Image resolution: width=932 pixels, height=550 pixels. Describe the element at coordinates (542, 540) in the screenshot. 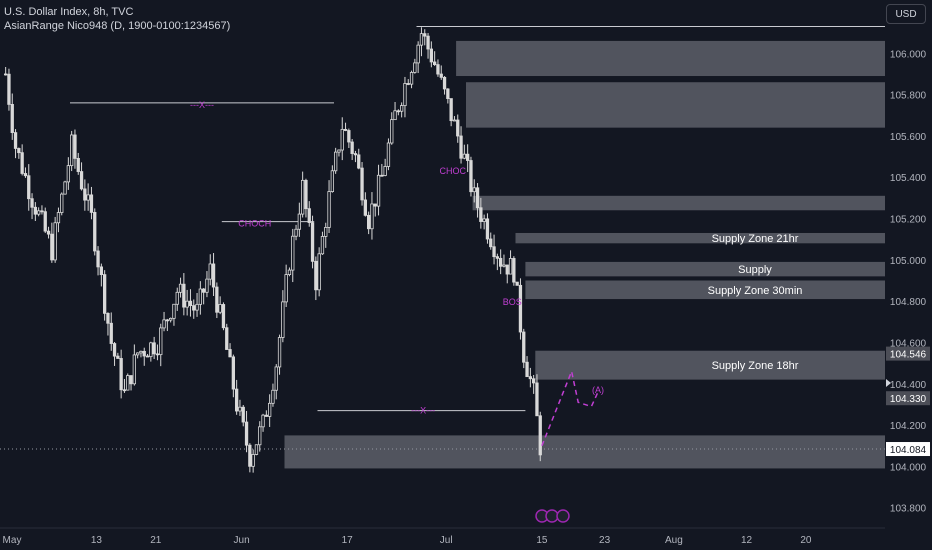

I see `x-tick-6: 15` at that location.